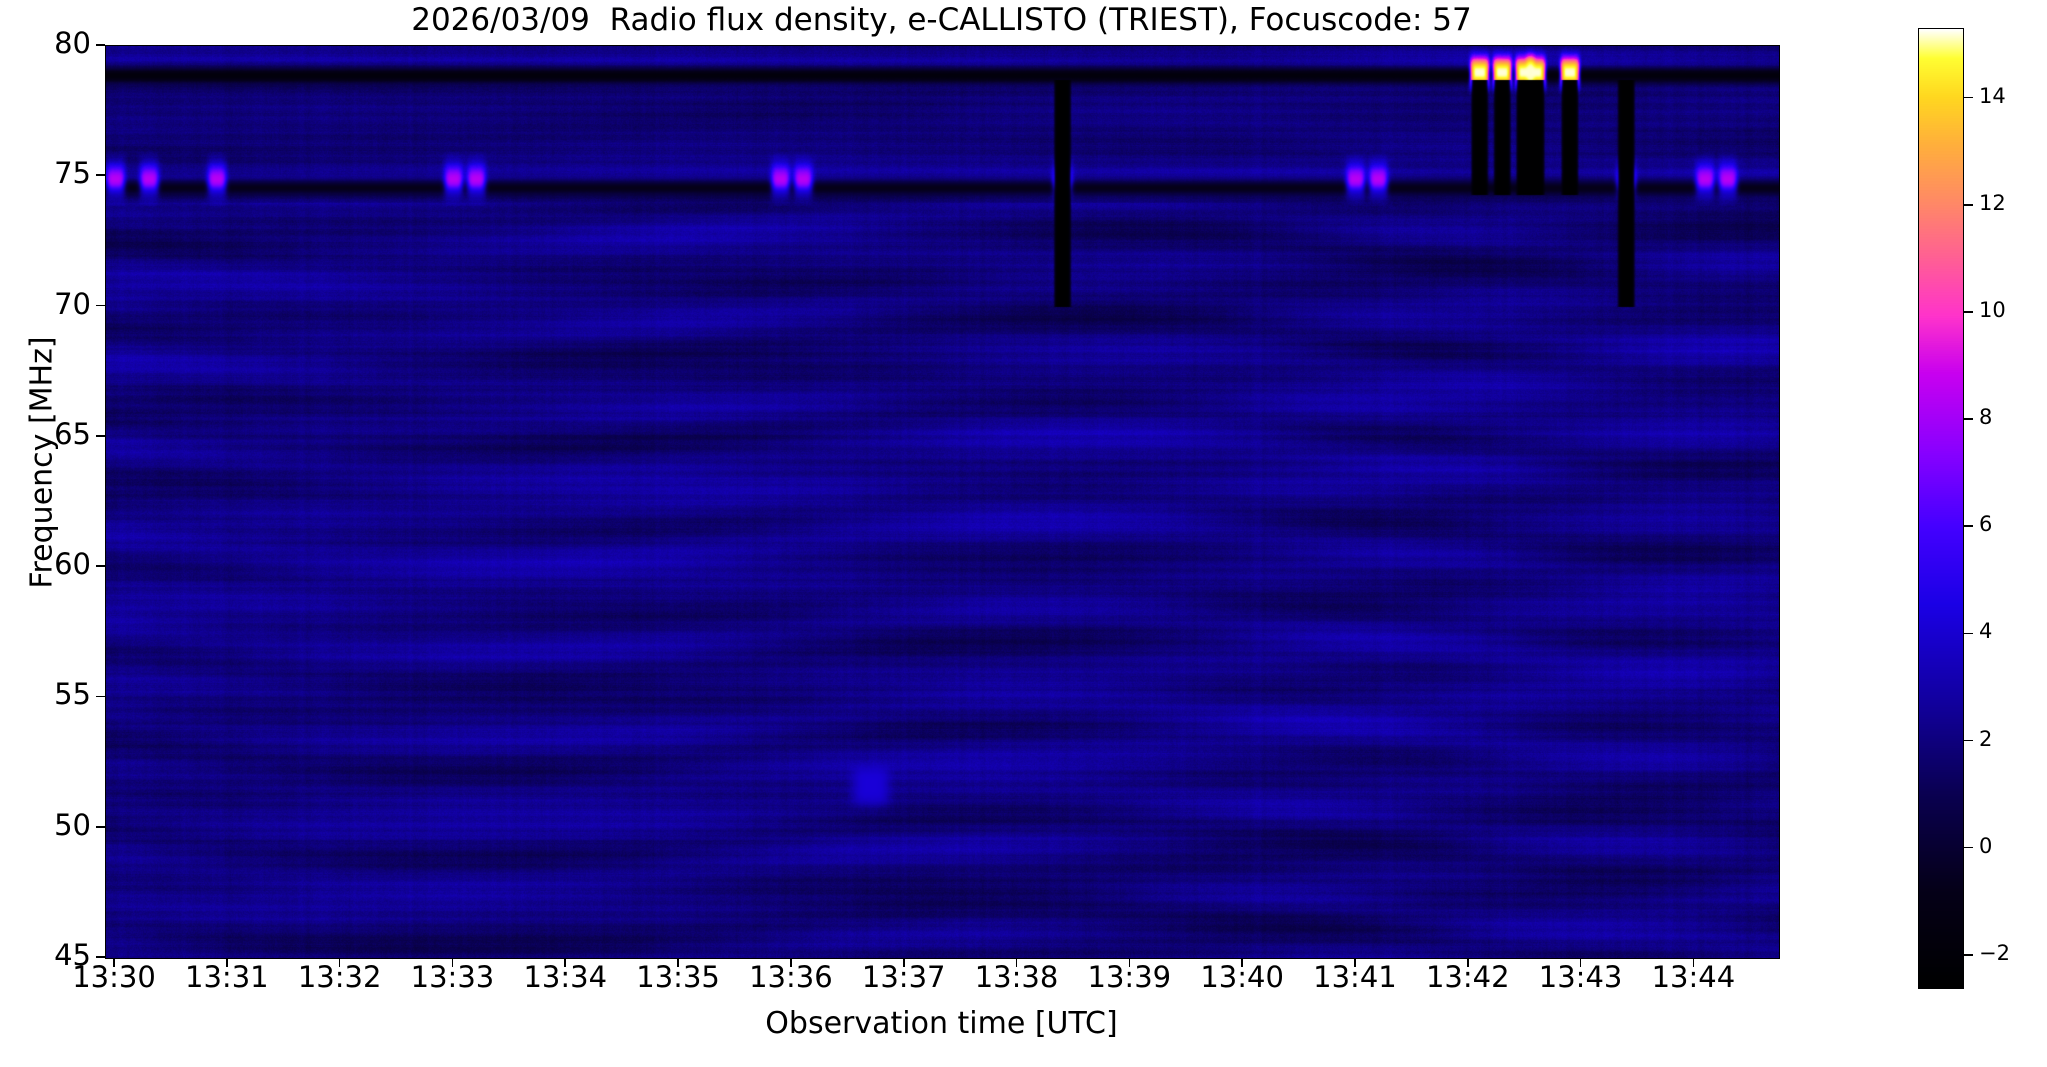 The image size is (2047, 1067). What do you see at coordinates (1580, 977) in the screenshot?
I see `x-axis-tick-label: 13:43` at bounding box center [1580, 977].